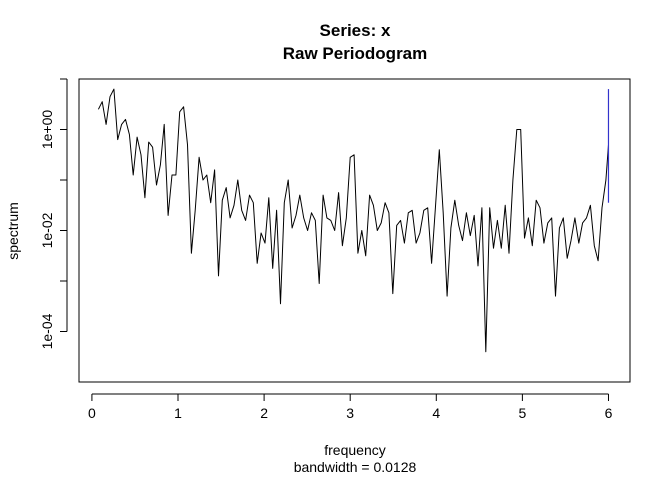 The width and height of the screenshot is (672, 480). I want to click on y-axis-label: spectrum, so click(13, 231).